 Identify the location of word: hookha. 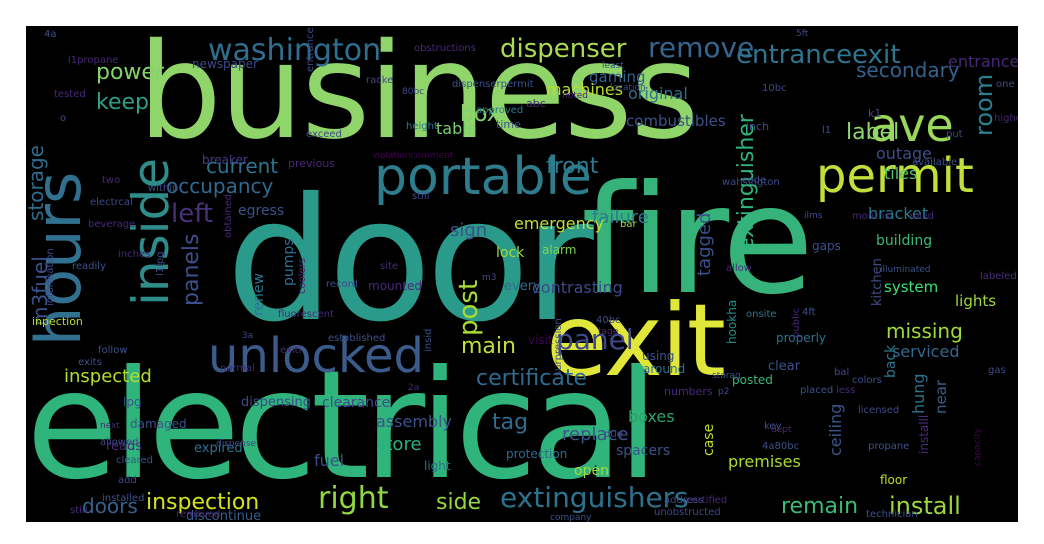
(732, 321).